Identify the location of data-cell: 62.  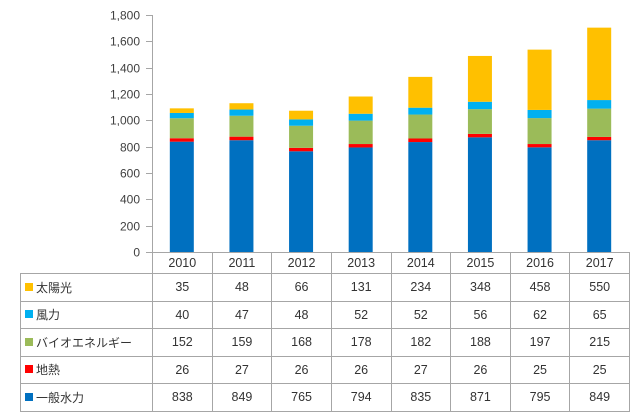
(540, 314).